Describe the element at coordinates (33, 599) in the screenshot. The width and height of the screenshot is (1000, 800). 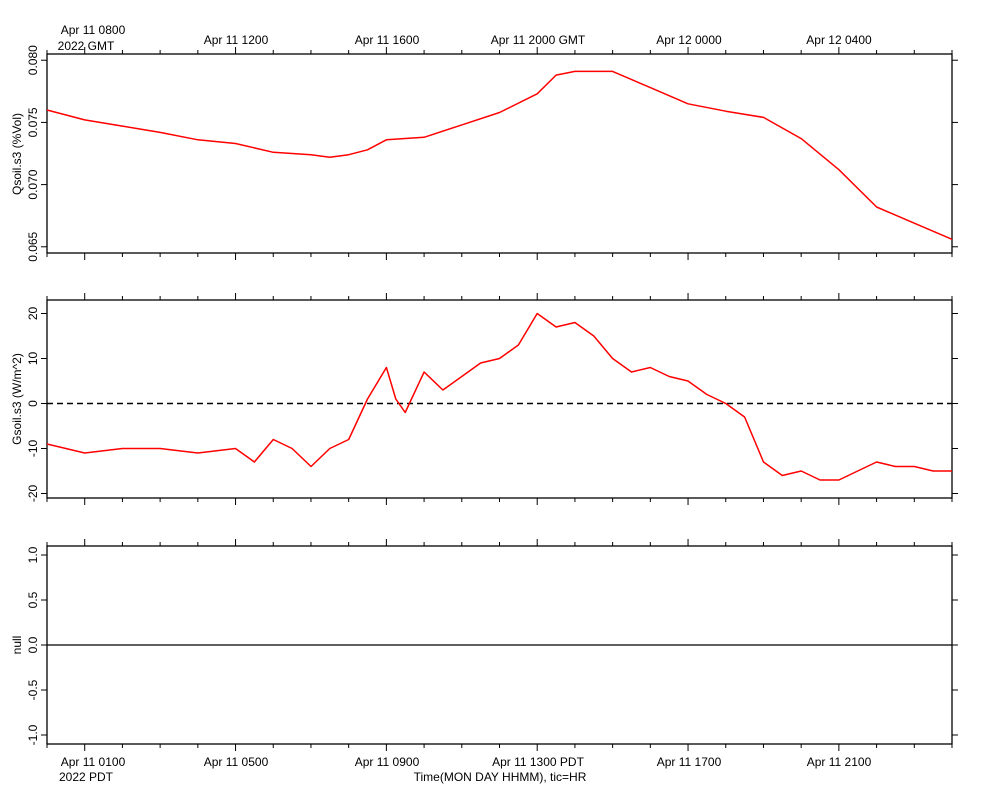
I see `y-tick-label: 0.5` at that location.